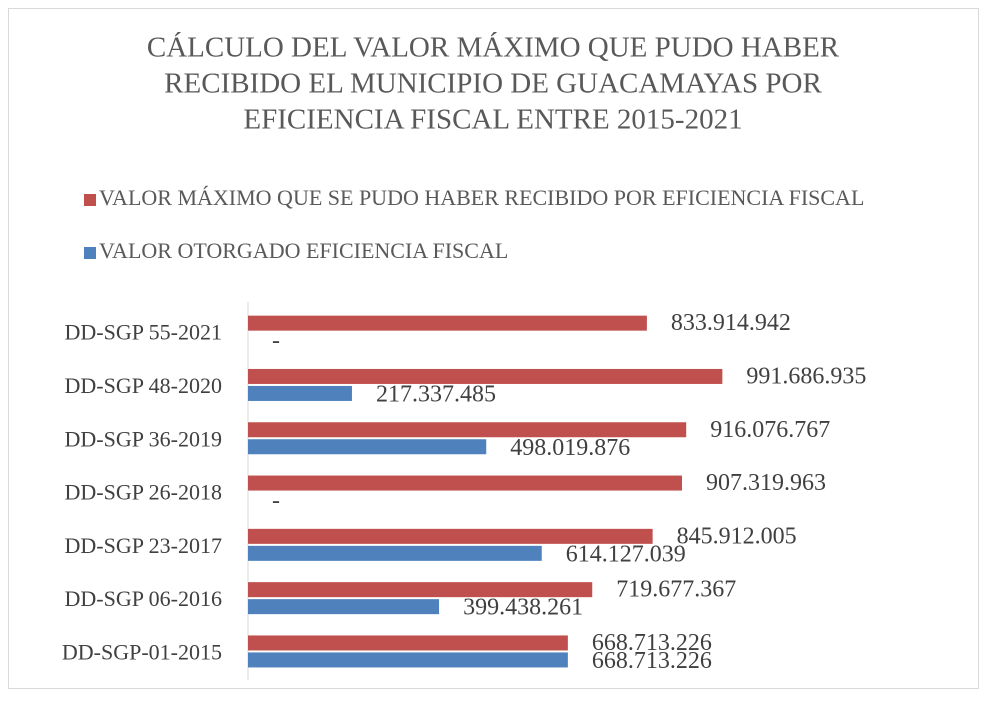 The image size is (987, 715). Describe the element at coordinates (570, 448) in the screenshot. I see `value-label: 498.019.876` at that location.